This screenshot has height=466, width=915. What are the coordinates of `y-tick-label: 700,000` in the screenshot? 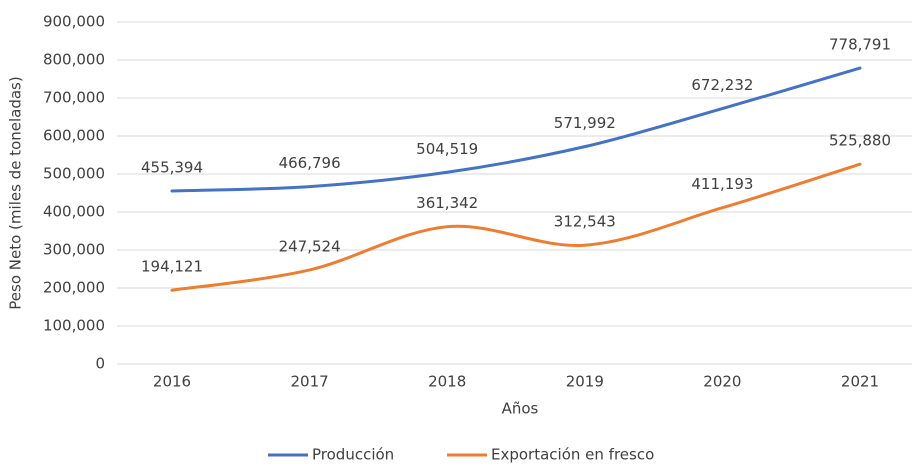 It's located at (74, 98).